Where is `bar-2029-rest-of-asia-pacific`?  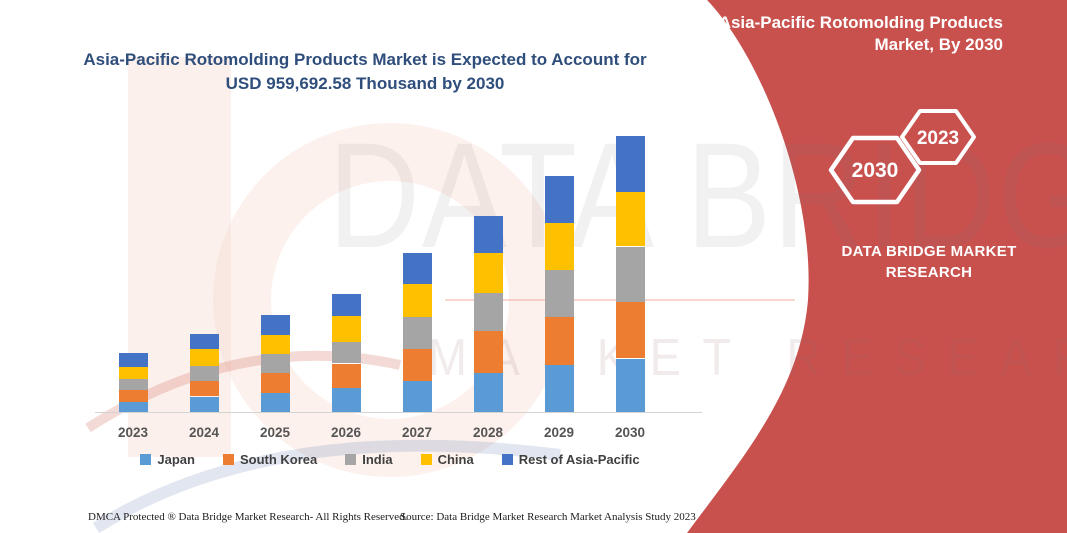
bar-2029-rest-of-asia-pacific is located at coordinates (559, 199).